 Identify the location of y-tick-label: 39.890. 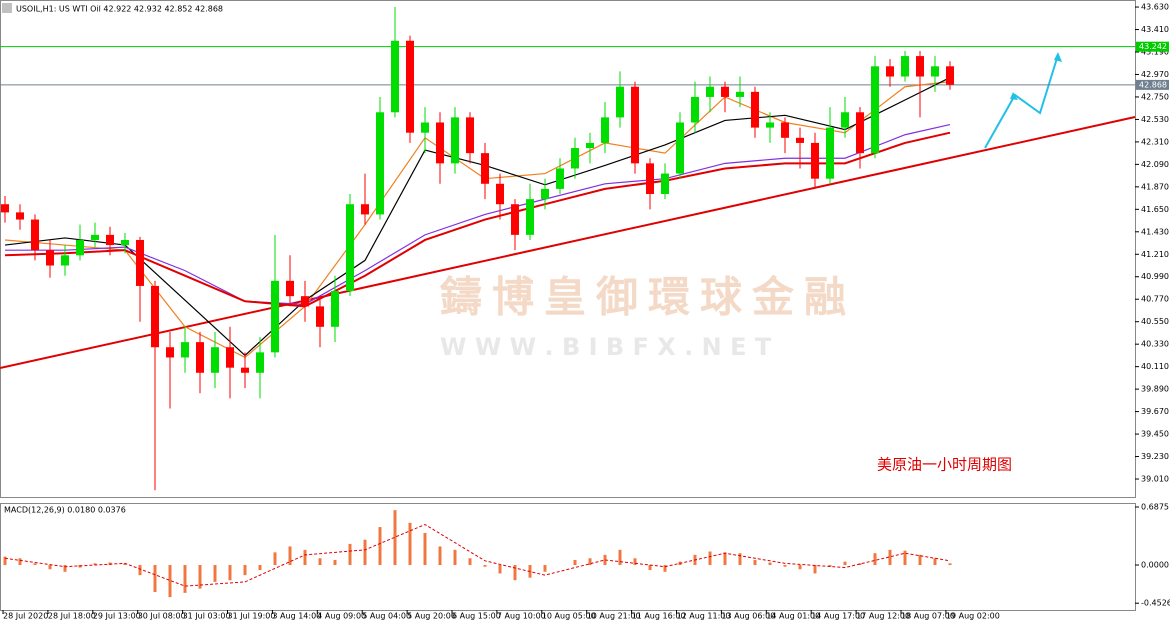
(1155, 389).